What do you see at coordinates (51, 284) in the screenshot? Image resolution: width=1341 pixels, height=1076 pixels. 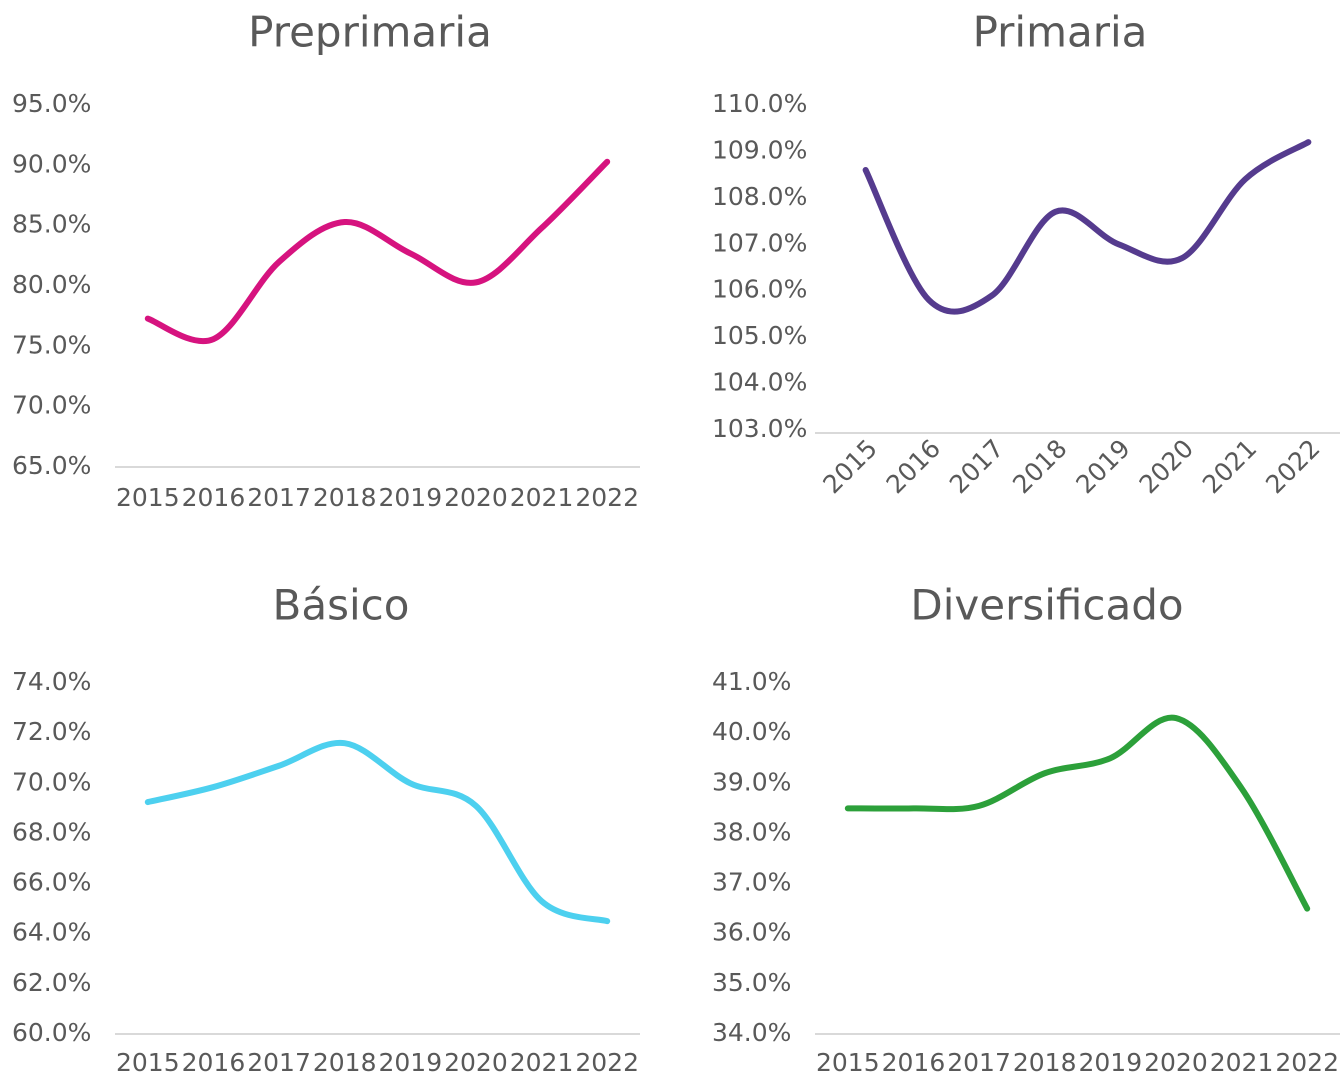 I see `y-tick-label: 80.0%` at bounding box center [51, 284].